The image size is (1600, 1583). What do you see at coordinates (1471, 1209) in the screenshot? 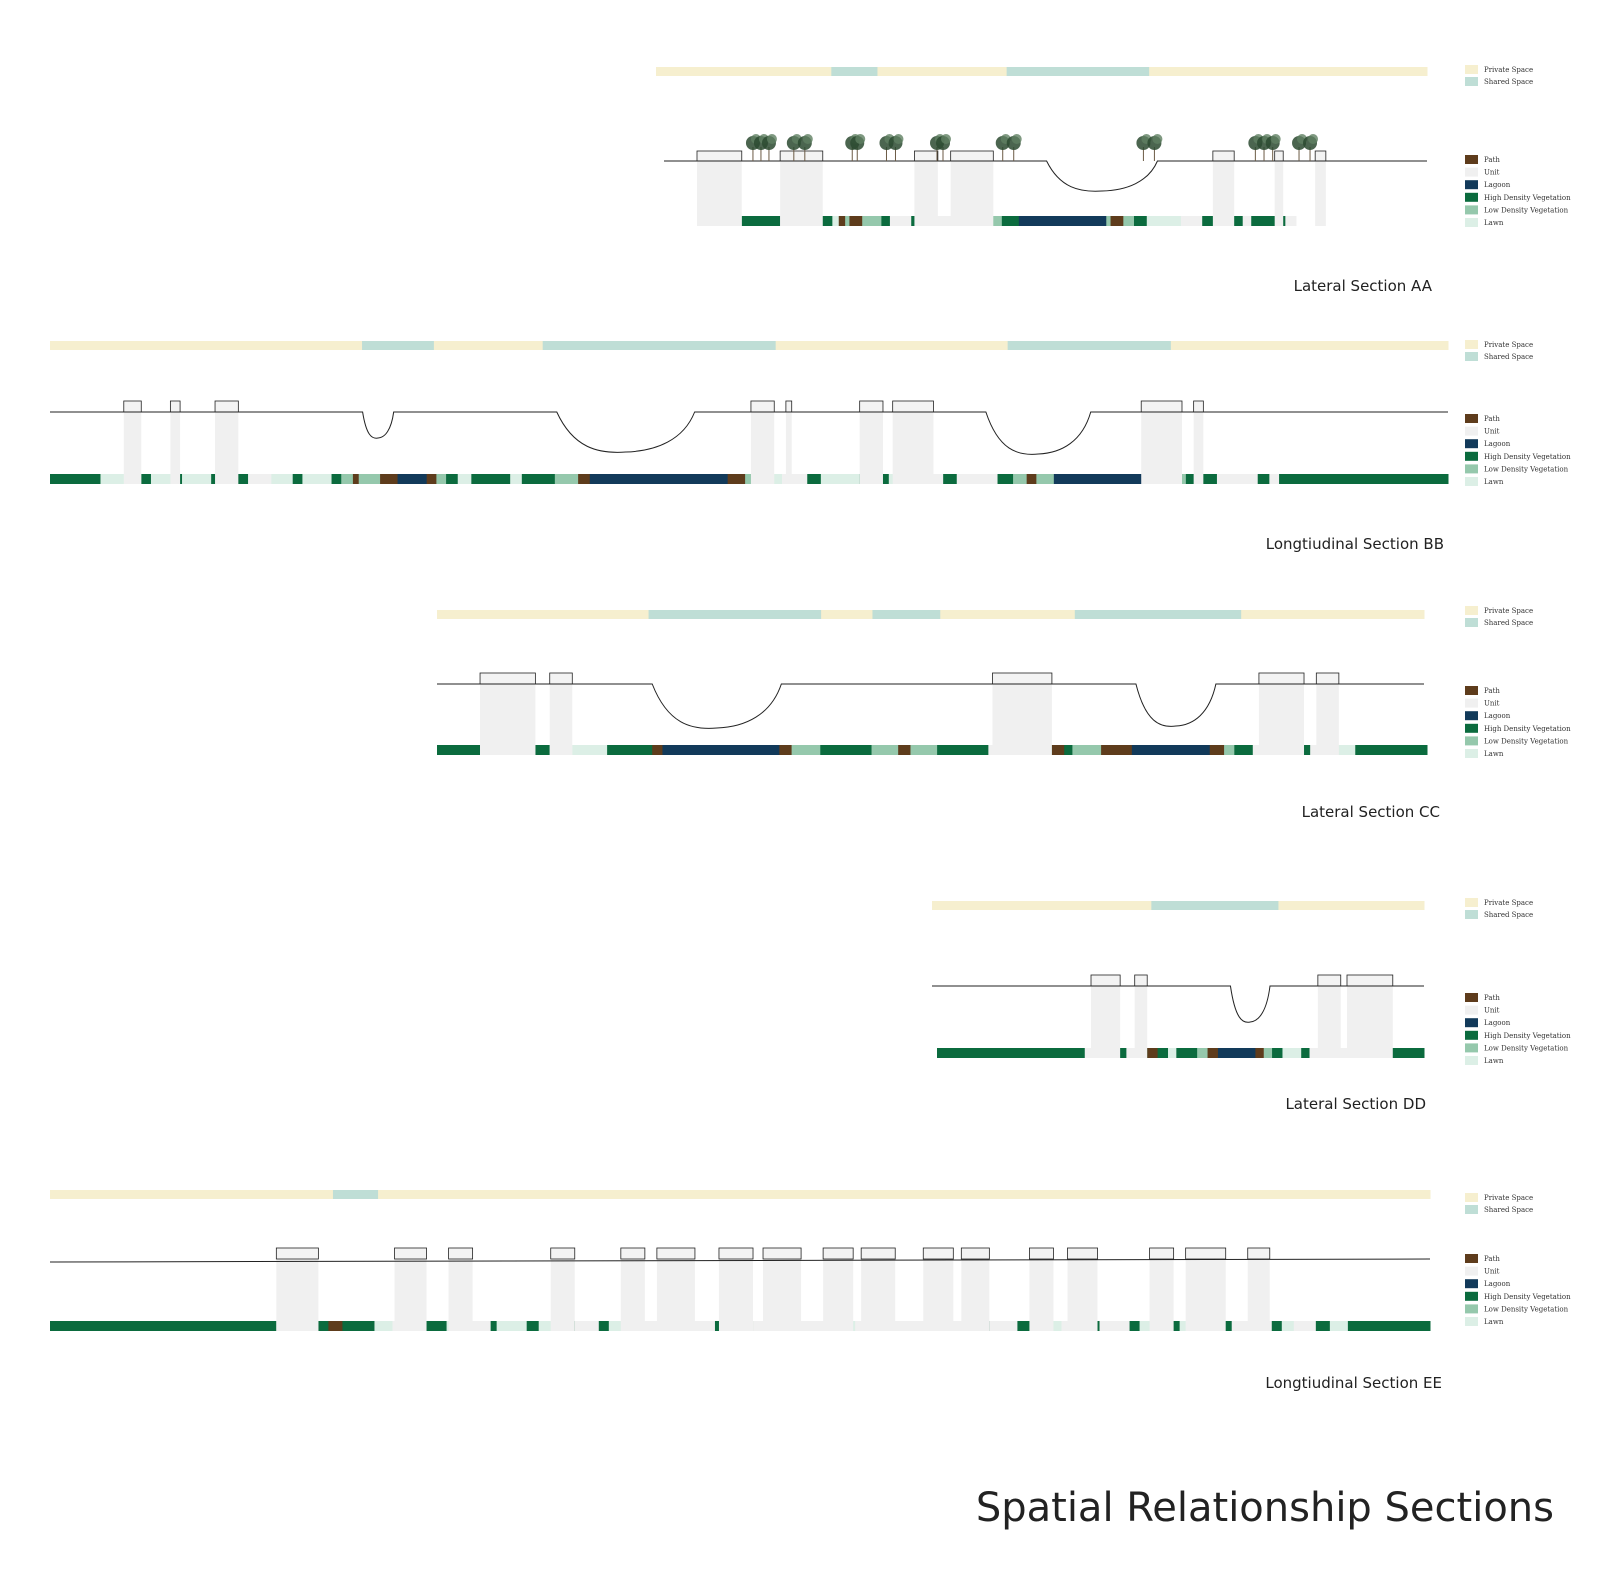
I see `legend-swatch-shared` at bounding box center [1471, 1209].